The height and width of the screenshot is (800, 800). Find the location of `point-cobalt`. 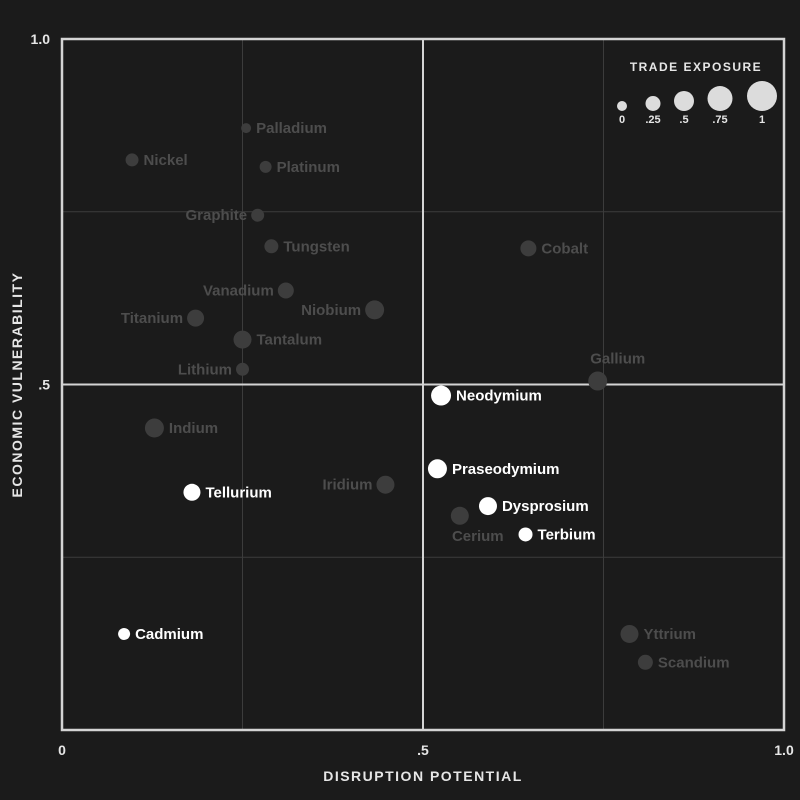

point-cobalt is located at coordinates (528, 248).